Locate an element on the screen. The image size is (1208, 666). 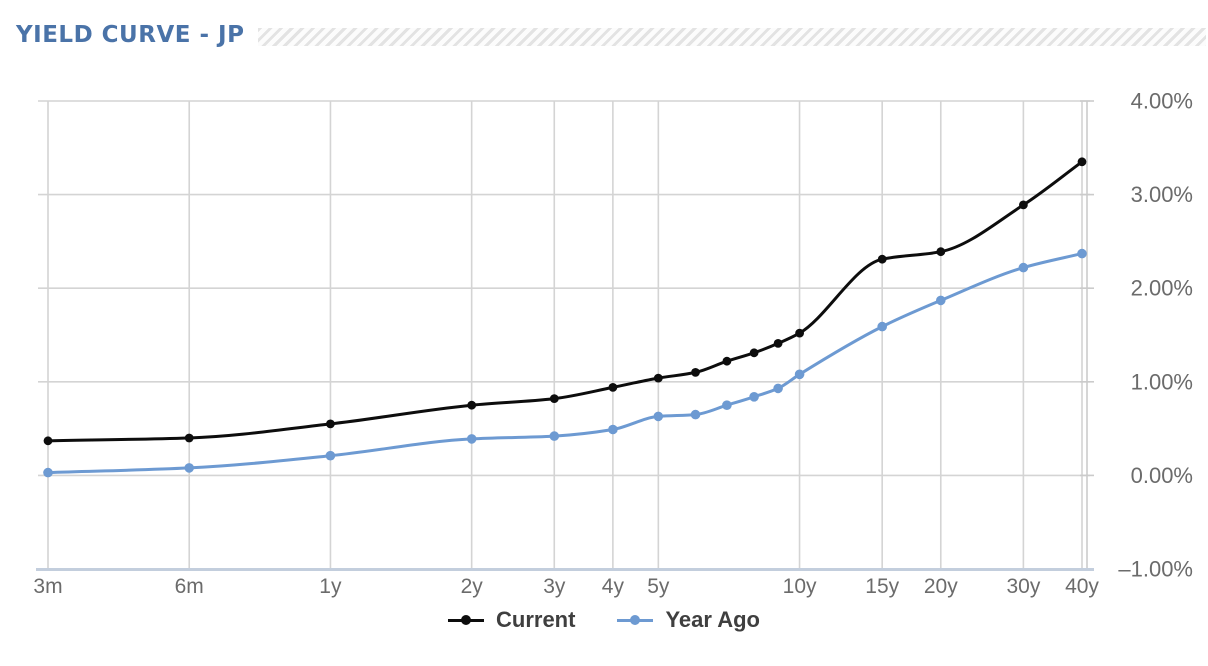
chart-legend: Current Year Ago is located at coordinates (603, 620).